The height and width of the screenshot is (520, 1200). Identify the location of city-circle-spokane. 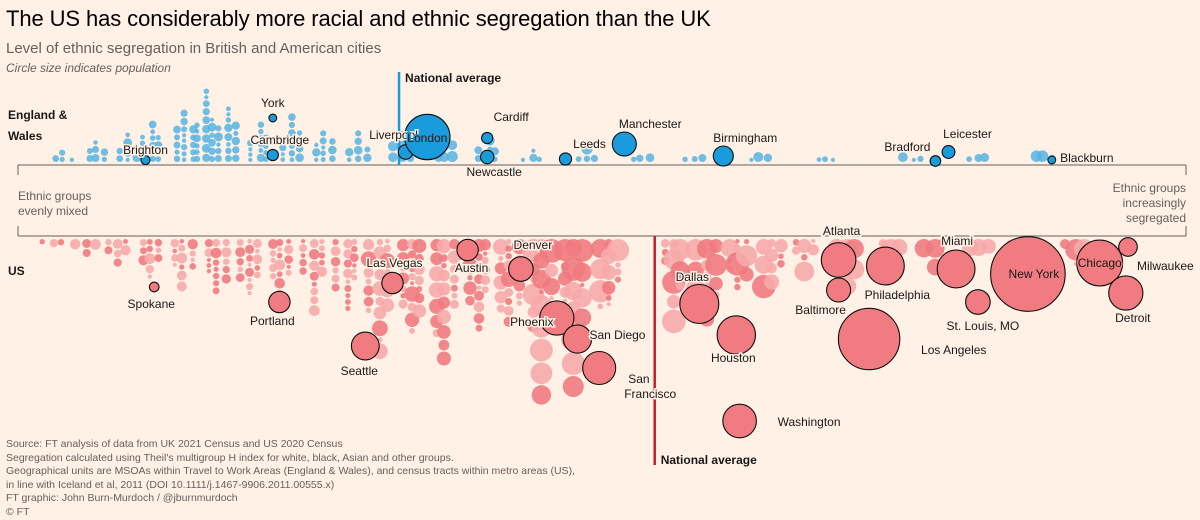
(154, 287).